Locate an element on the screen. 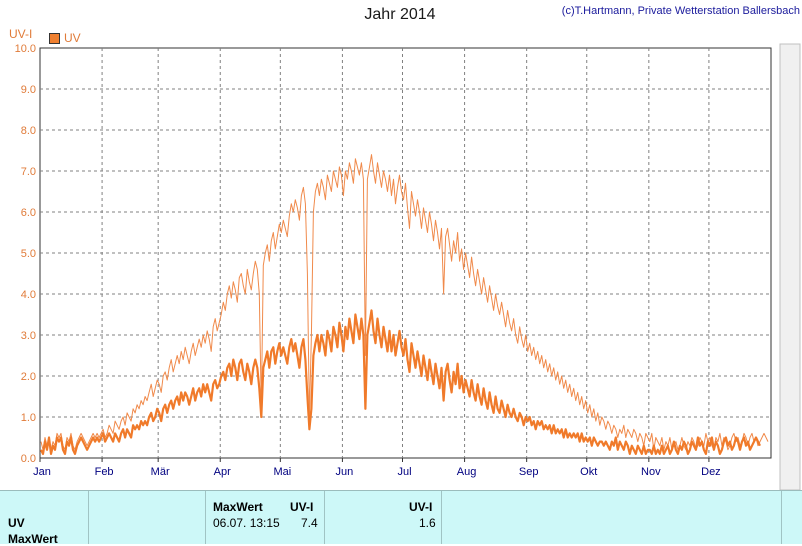  x-tick-label: Jan is located at coordinates (42, 472).